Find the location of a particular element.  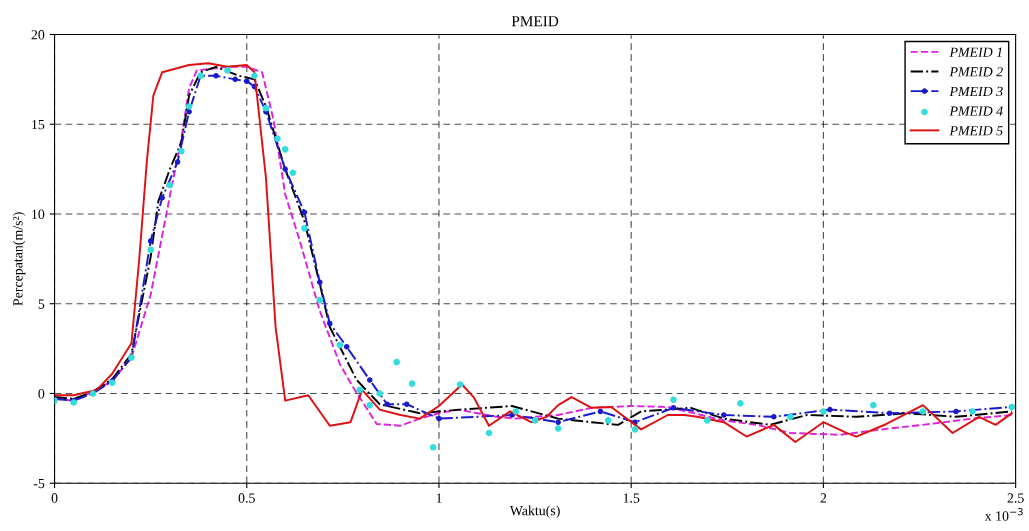

y-axis-title: Percepatan(m/s²) is located at coordinates (19, 259).